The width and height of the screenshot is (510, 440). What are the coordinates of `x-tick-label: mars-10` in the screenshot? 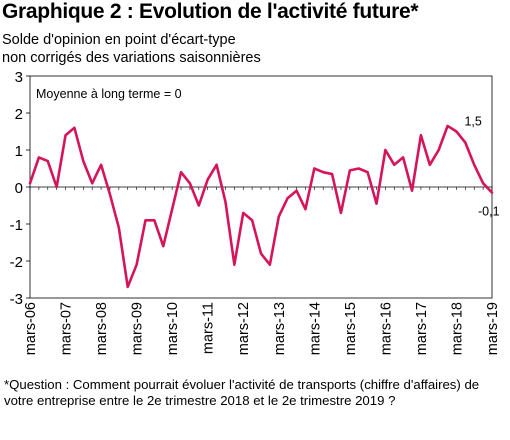 It's located at (173, 328).